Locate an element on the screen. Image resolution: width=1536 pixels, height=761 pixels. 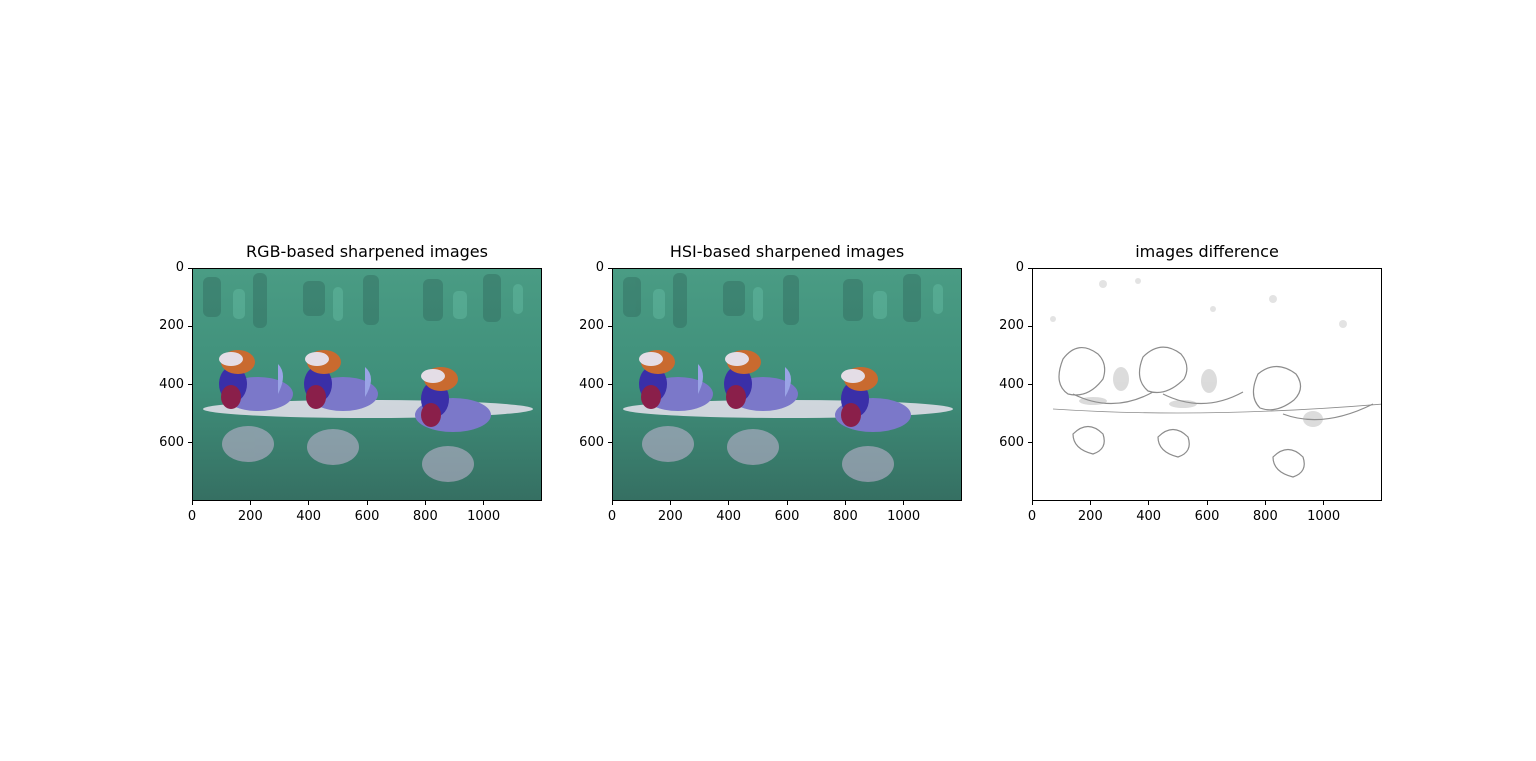
panel-hsi is located at coordinates (787, 384).